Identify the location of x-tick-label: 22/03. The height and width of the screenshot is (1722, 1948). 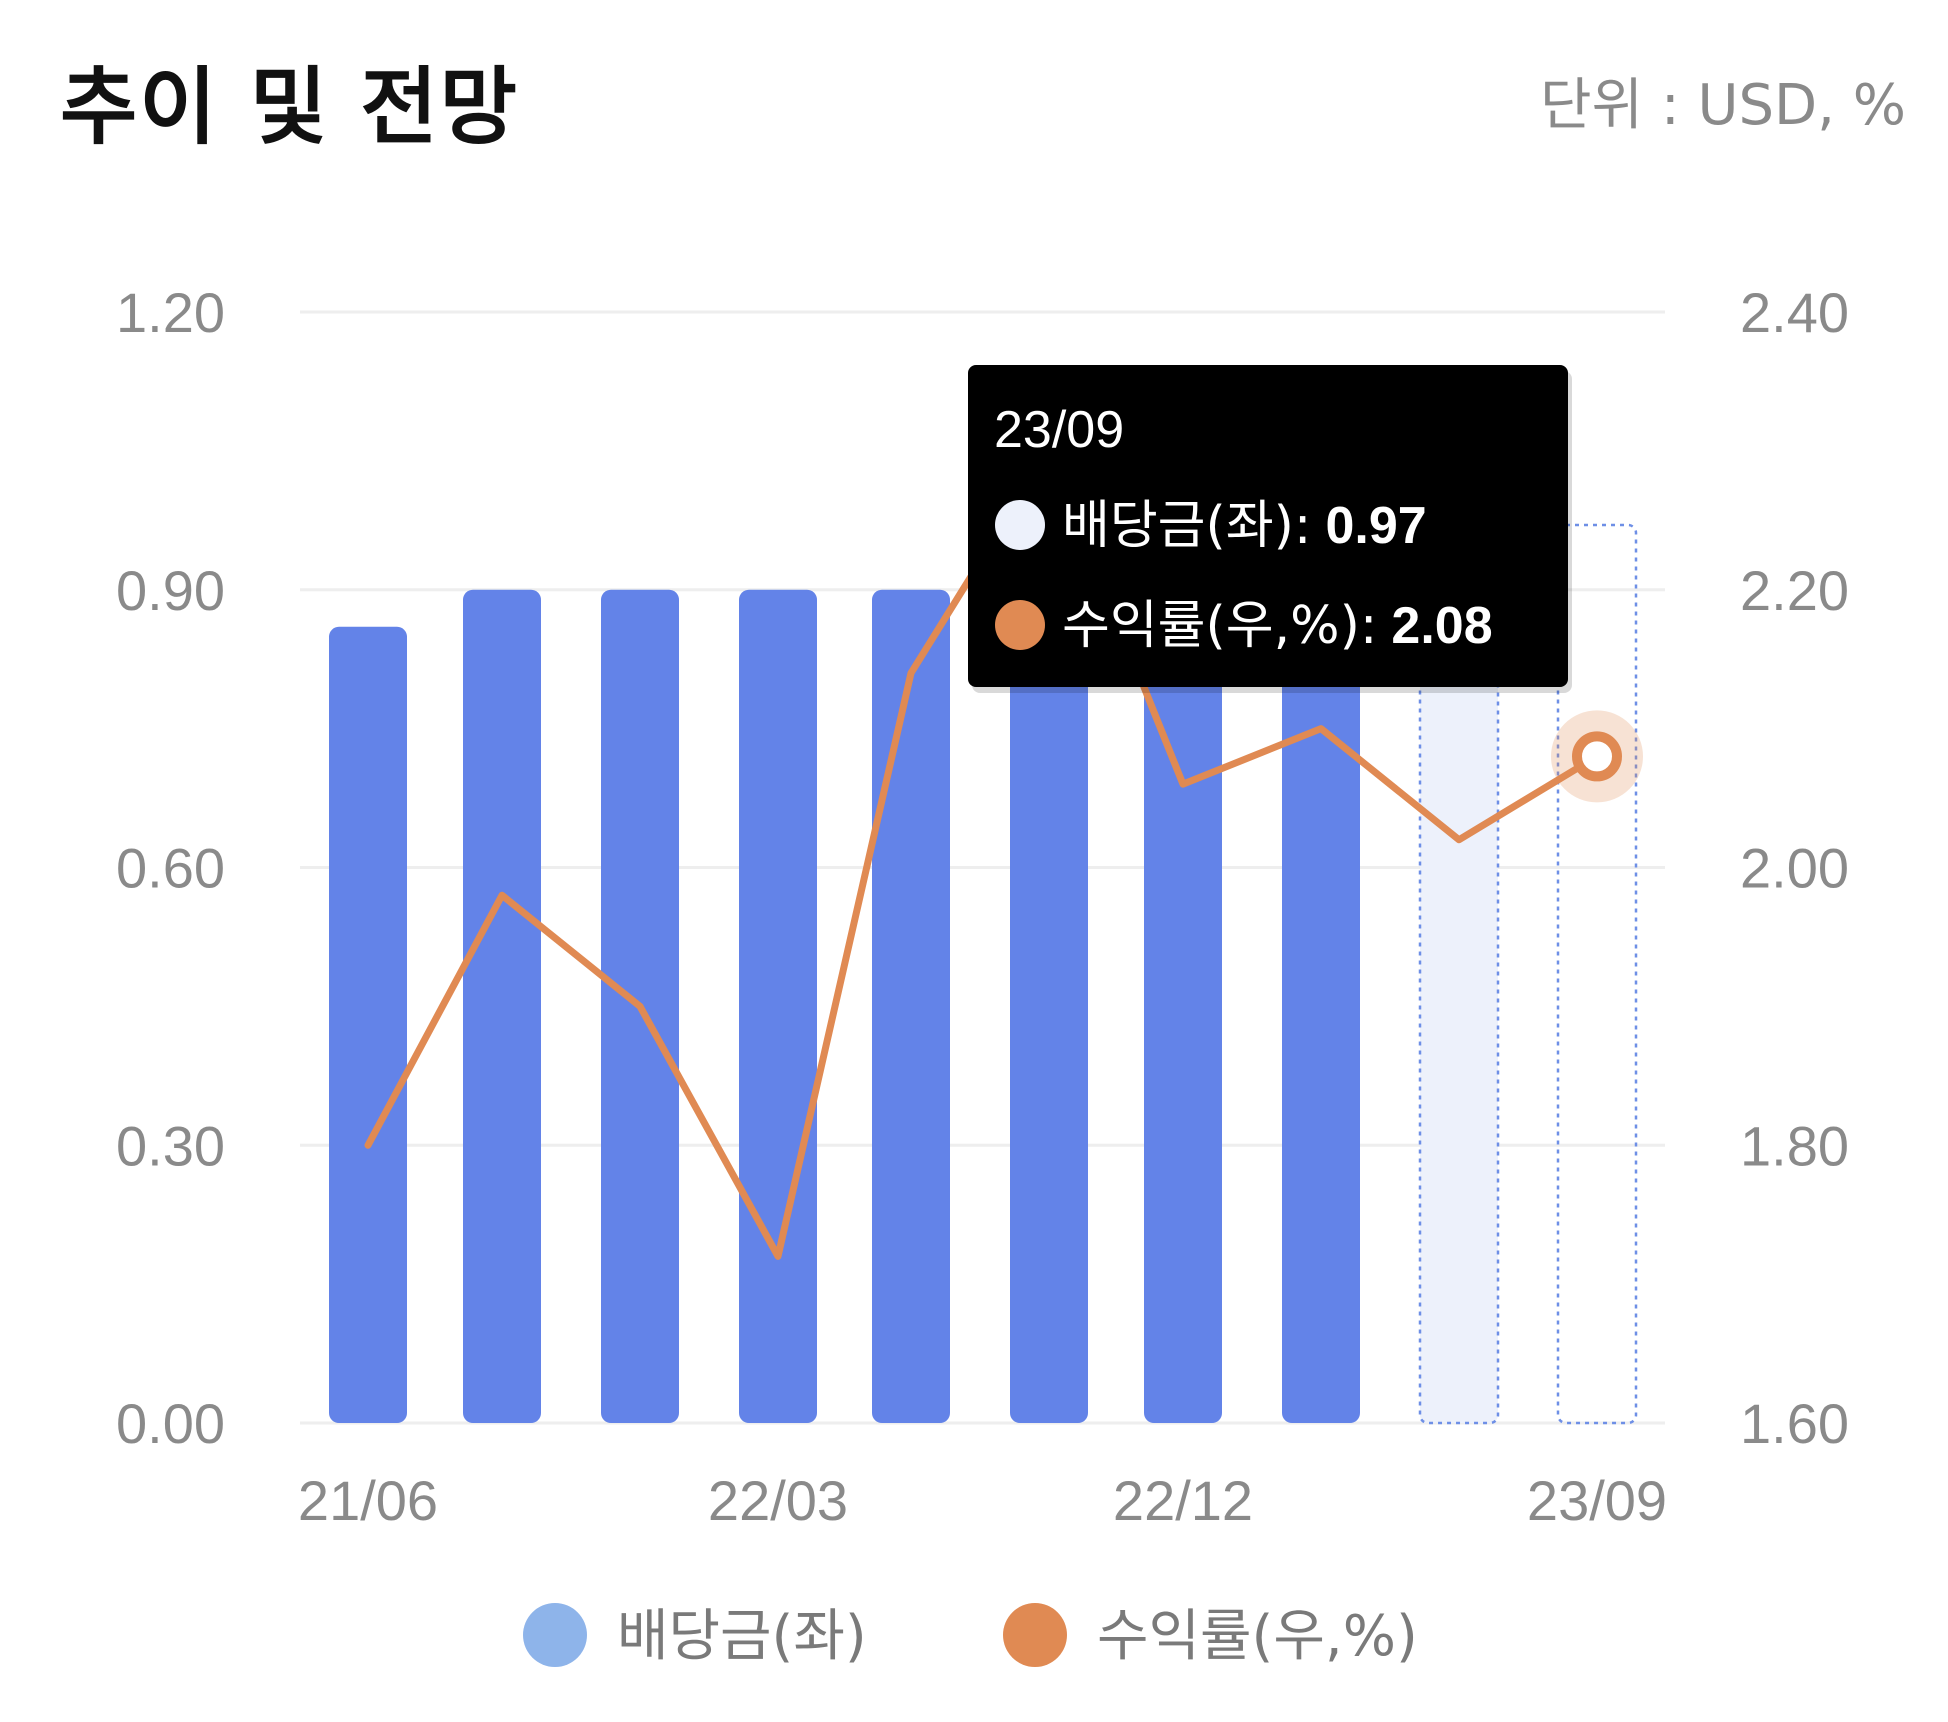
(778, 1500).